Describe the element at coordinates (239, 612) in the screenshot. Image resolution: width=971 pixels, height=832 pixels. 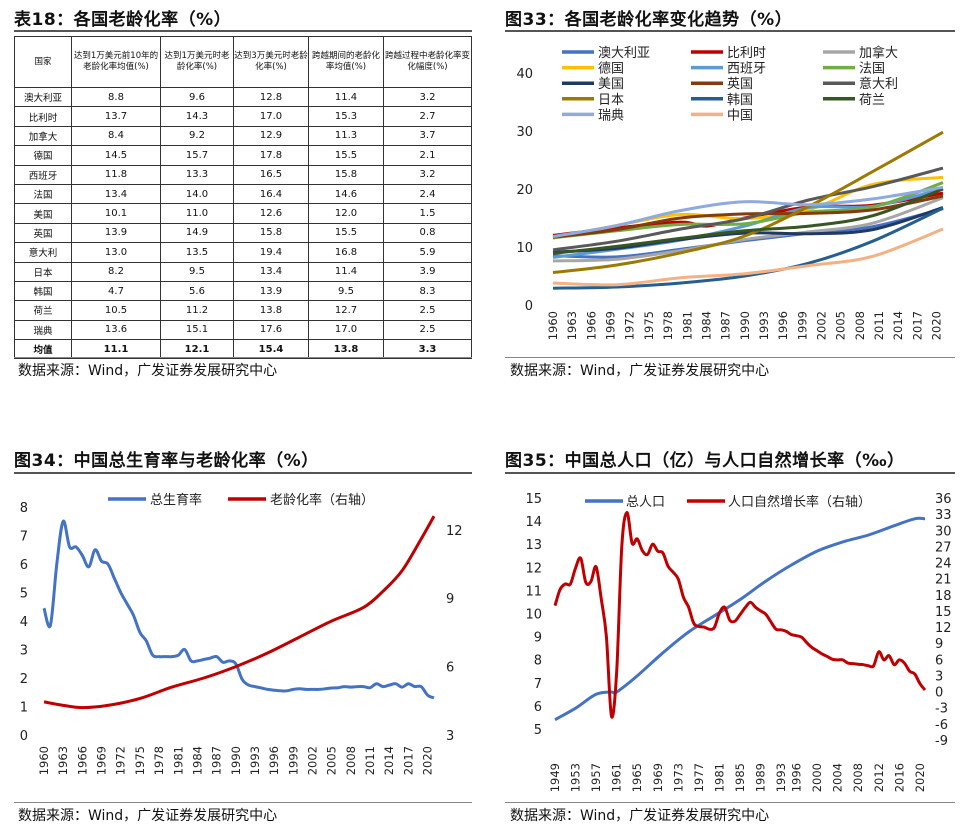
I see `series-line-老龄化率（右轴）` at that location.